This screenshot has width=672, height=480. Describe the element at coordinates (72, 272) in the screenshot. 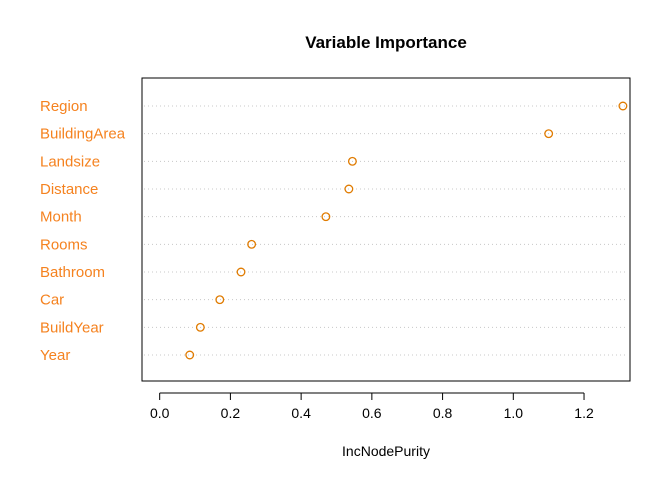

I see `category-label: Bathroom` at that location.